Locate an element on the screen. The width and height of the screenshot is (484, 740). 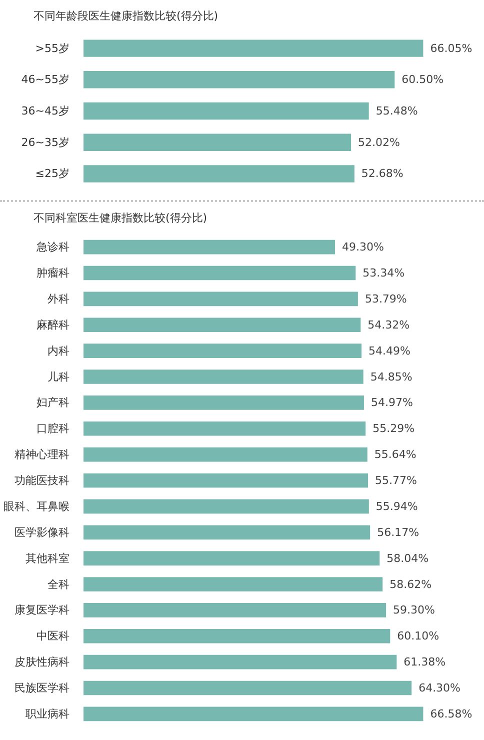
y-tick-label: >55岁 is located at coordinates (52, 48).